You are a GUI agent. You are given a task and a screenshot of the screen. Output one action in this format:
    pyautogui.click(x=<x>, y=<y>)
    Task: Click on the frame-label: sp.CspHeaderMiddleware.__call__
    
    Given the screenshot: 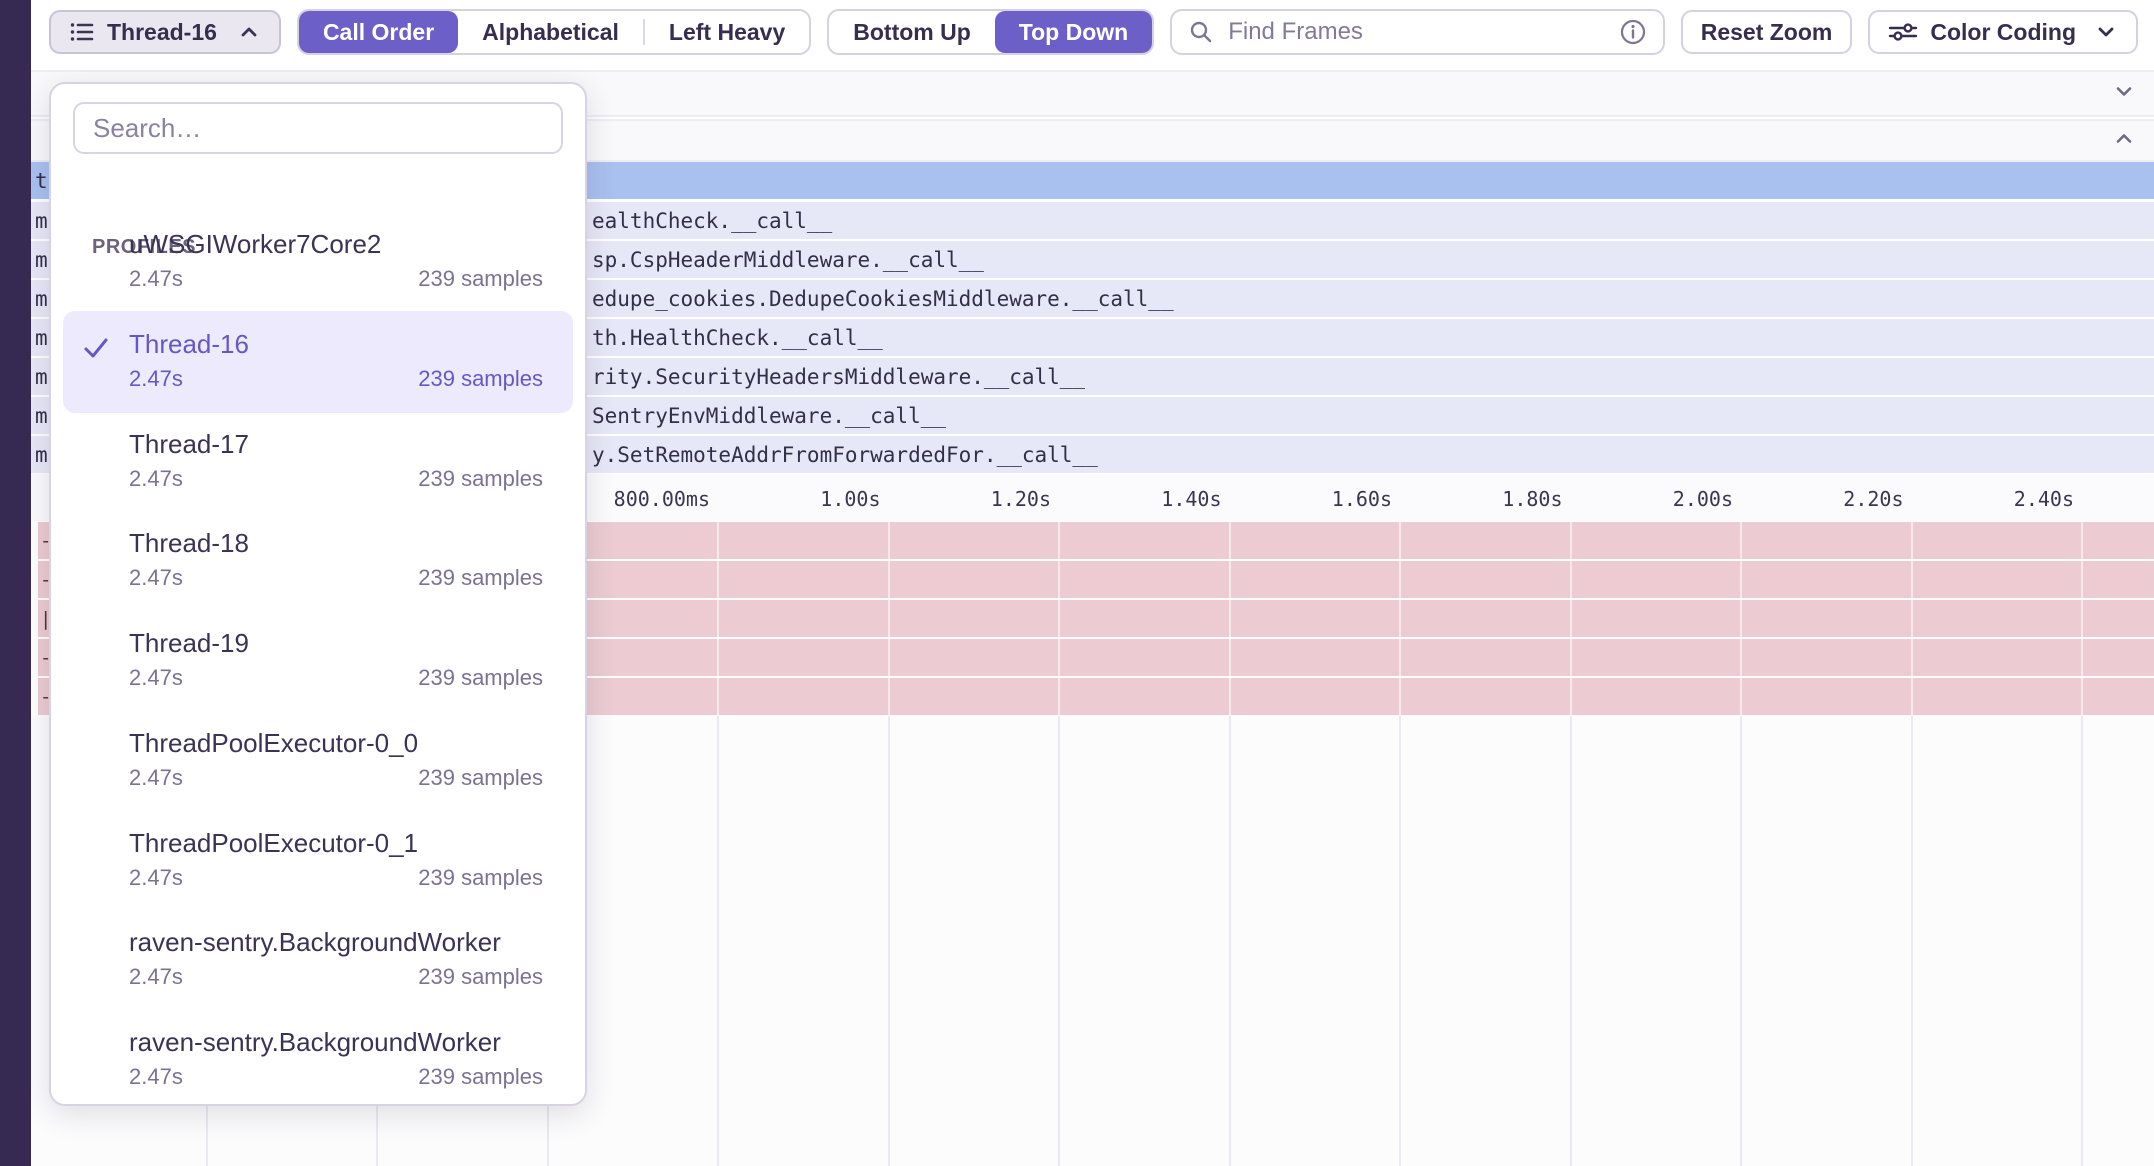 What is the action you would take?
    pyautogui.click(x=788, y=259)
    